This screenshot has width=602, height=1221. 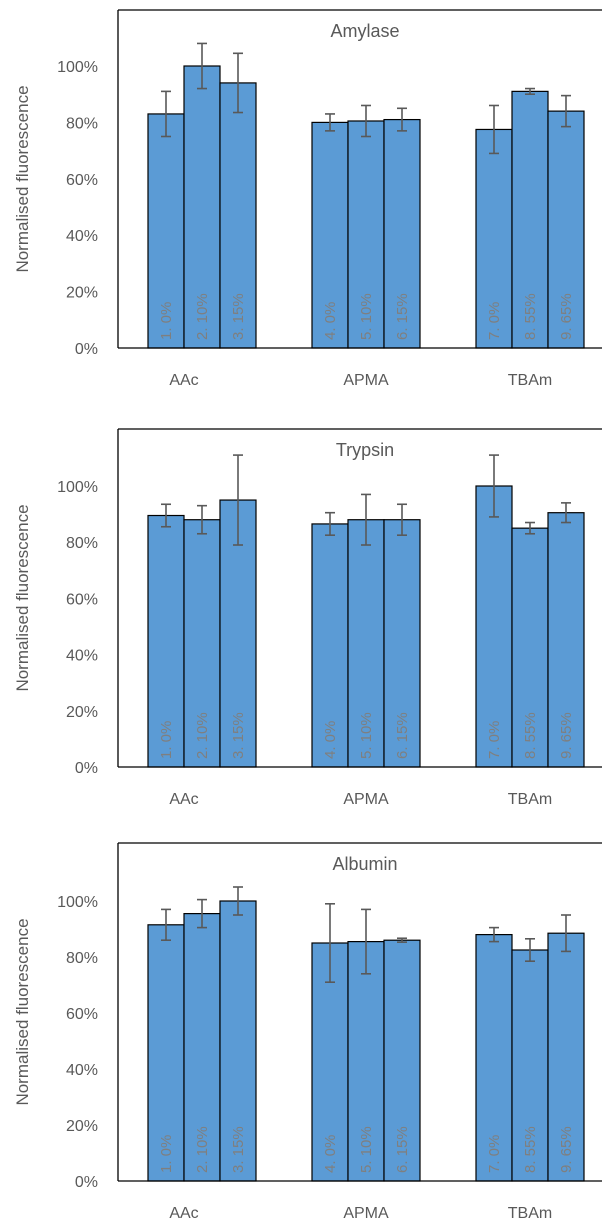 I want to click on chart-title: Albumin, so click(x=364, y=864).